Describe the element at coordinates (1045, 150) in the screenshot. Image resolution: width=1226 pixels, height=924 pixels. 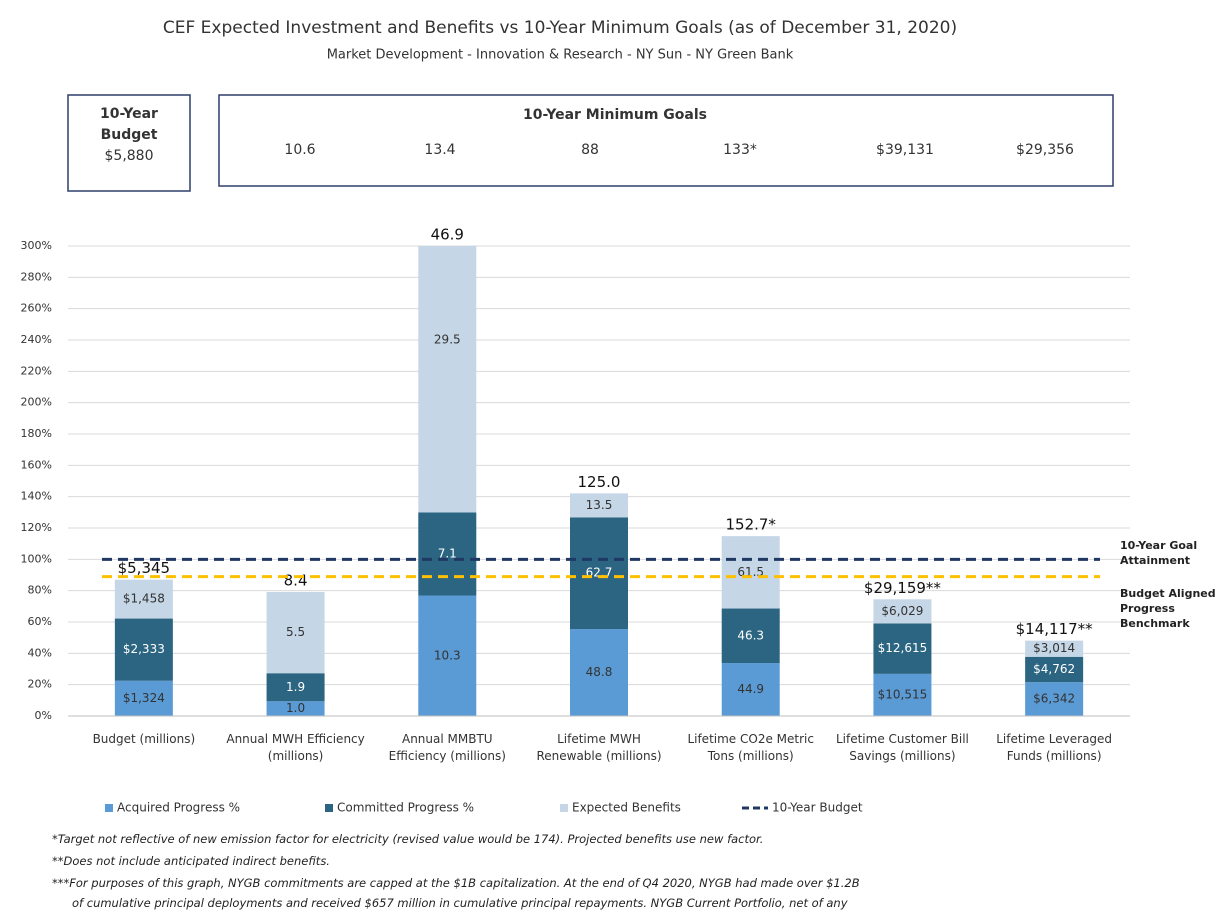
I see `goal-value: $29,356` at that location.